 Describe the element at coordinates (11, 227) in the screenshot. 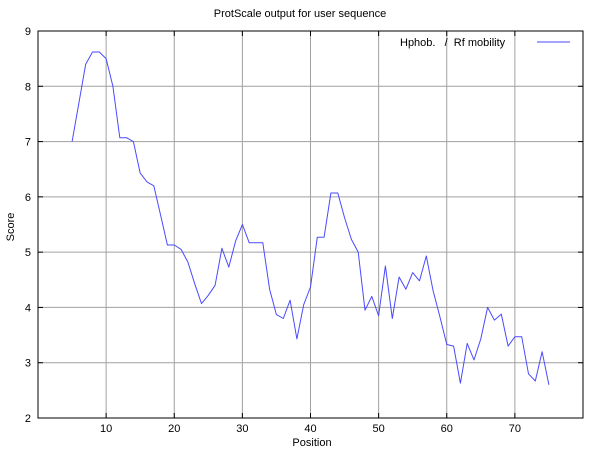

I see `y-axis-label: Score` at that location.